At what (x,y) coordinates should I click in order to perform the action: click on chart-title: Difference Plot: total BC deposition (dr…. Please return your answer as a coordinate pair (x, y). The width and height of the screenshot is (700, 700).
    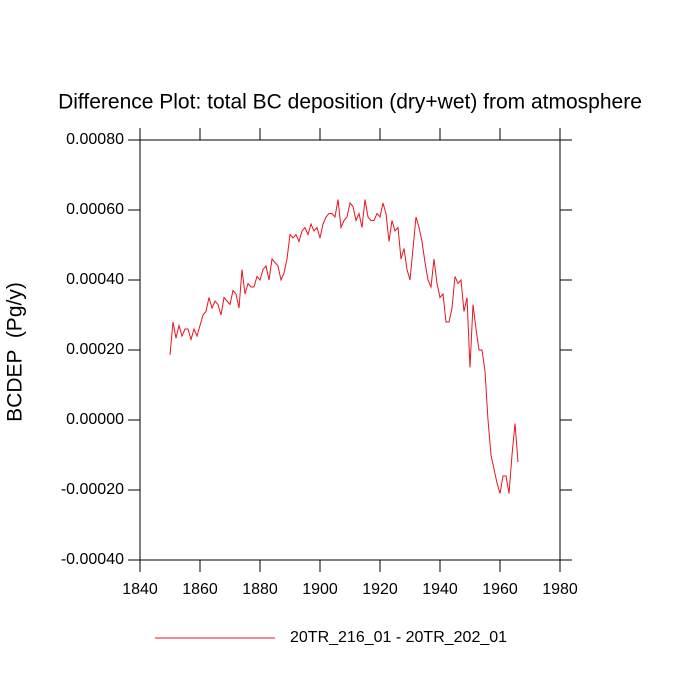
    Looking at the image, I should click on (350, 102).